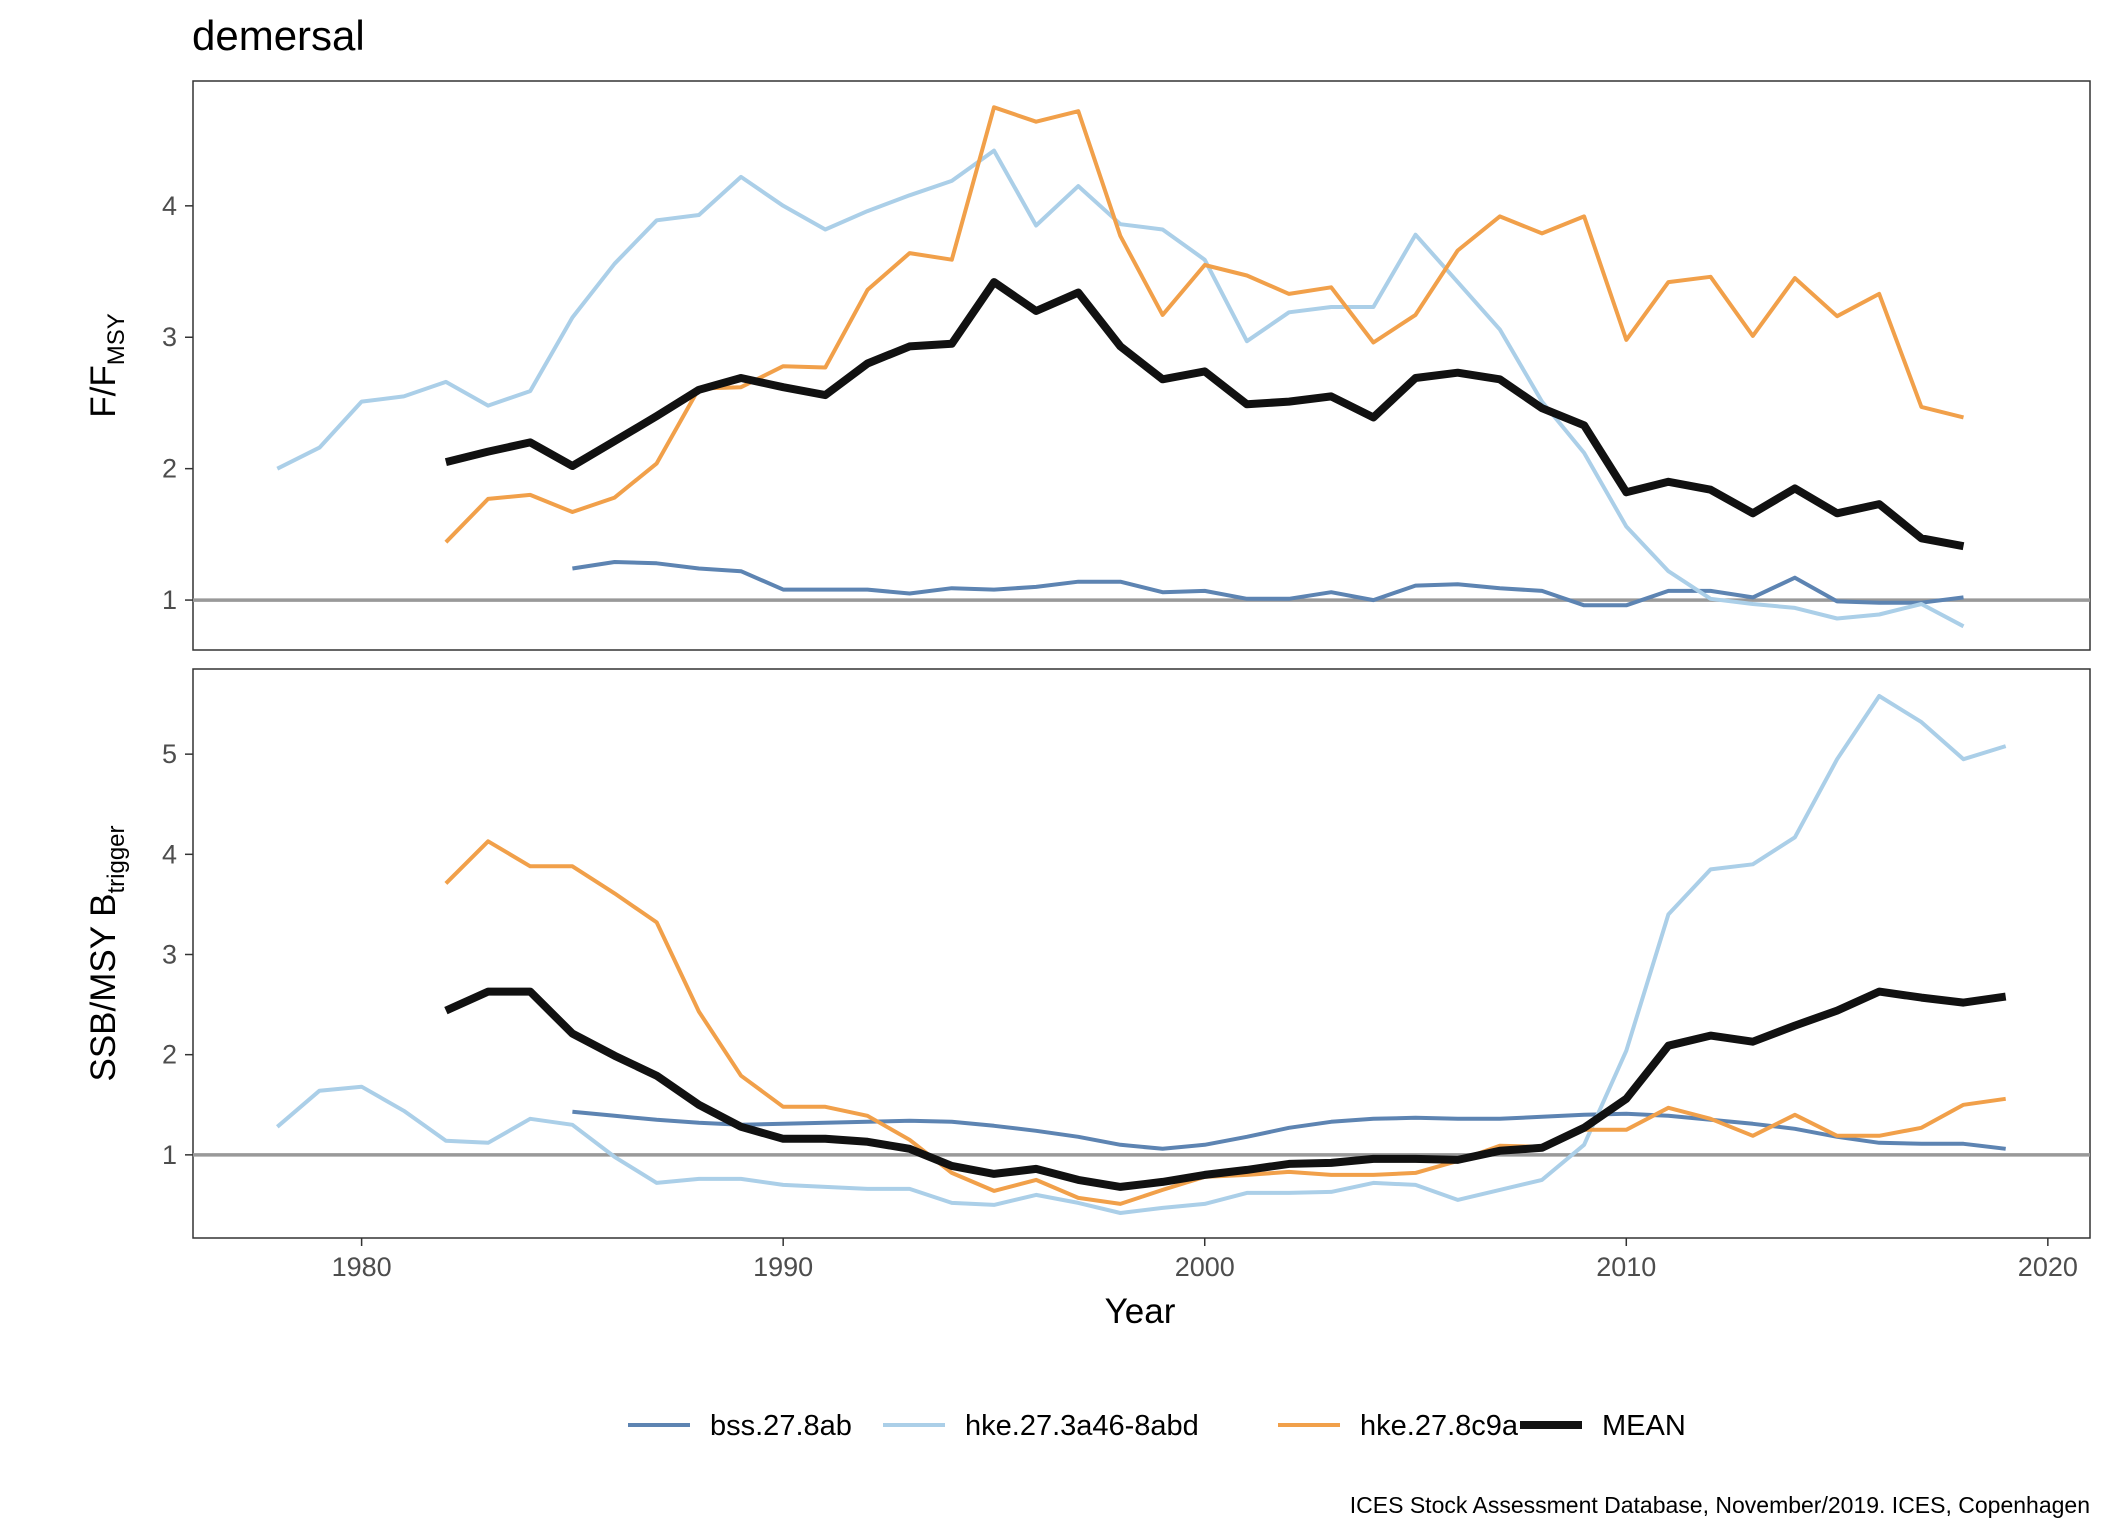  I want to click on legend-item-hke-27-8c9a: hke.27.8c9a, so click(1398, 1426).